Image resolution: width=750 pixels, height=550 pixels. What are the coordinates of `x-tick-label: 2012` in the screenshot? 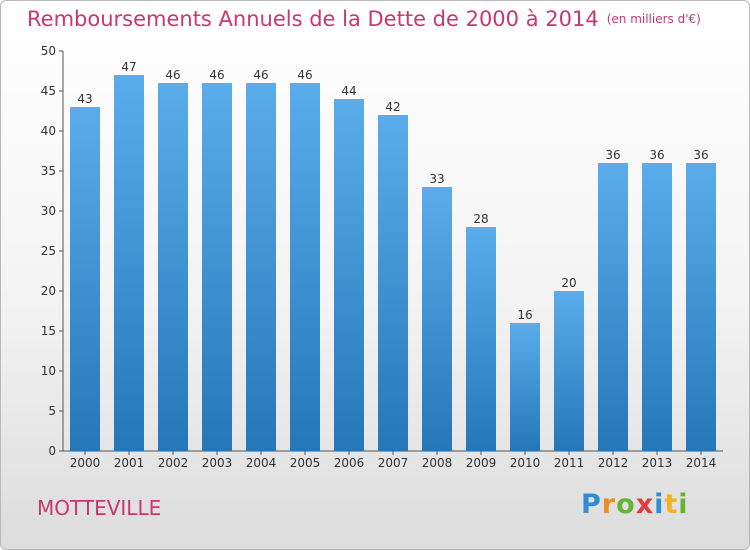 It's located at (613, 463).